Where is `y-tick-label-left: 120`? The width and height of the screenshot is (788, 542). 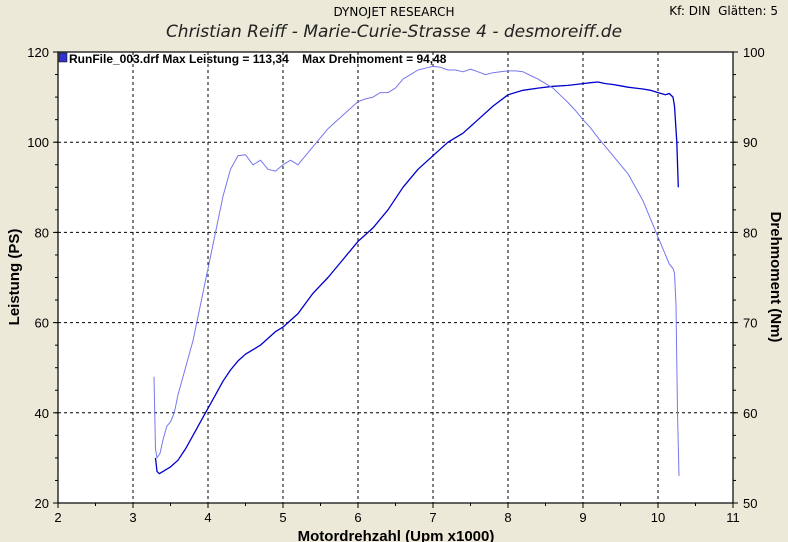
y-tick-label-left: 120 is located at coordinates (38, 52).